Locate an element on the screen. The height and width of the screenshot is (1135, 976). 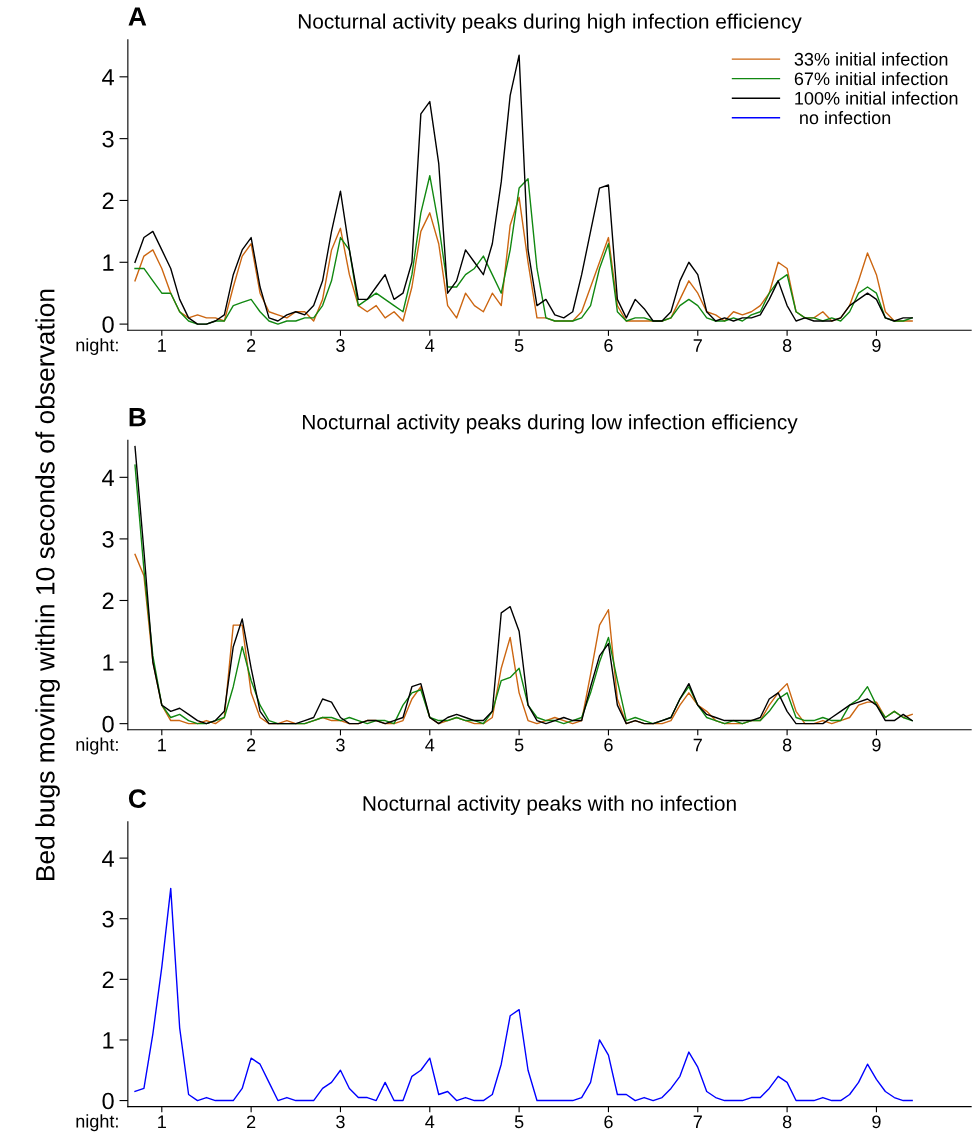
chart-title: Nocturnal activity peaks during low infection efficiency is located at coordinates (550, 424).